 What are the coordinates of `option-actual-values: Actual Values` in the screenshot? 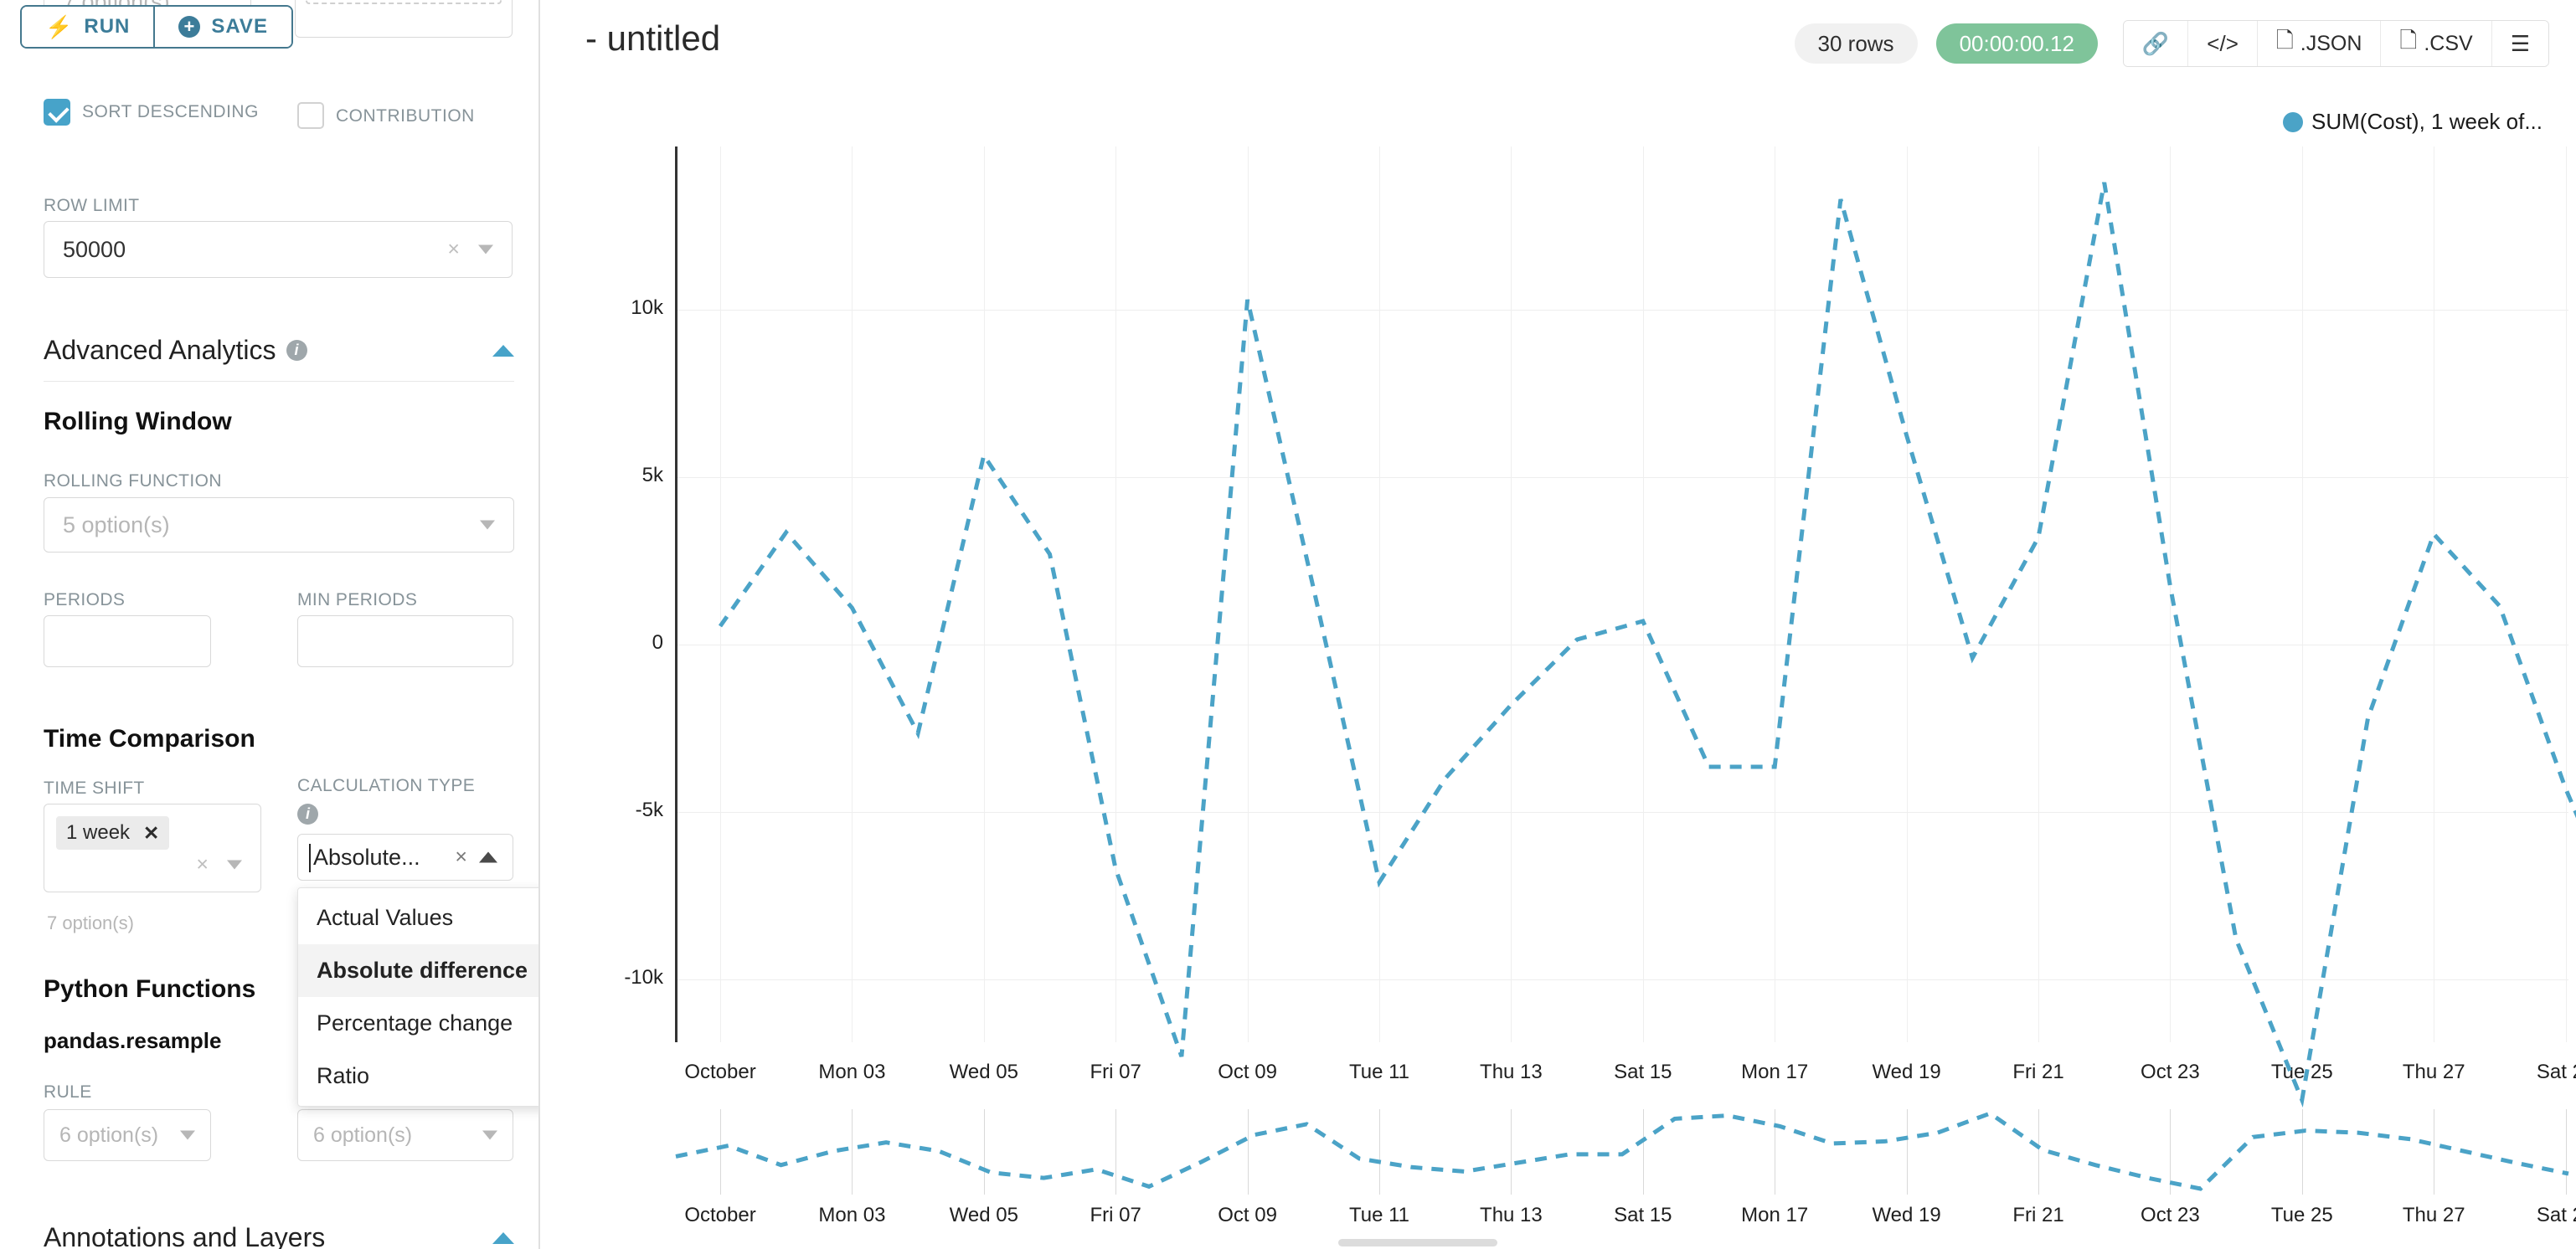 It's located at (385, 917).